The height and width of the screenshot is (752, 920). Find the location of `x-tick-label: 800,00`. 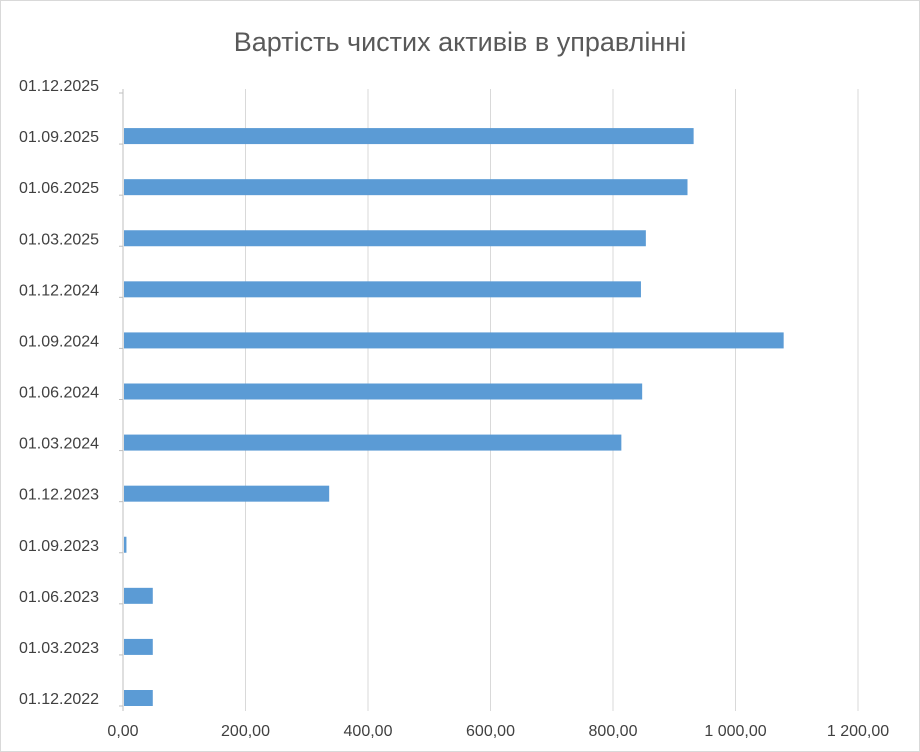

x-tick-label: 800,00 is located at coordinates (613, 731).